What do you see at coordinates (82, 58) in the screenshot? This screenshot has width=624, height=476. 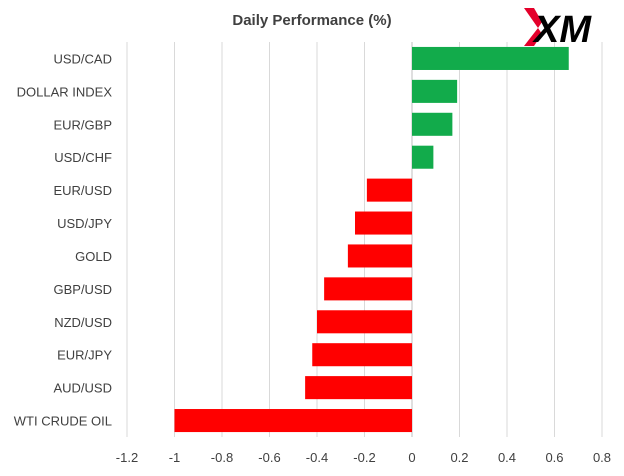 I see `category-label: USD/CAD` at bounding box center [82, 58].